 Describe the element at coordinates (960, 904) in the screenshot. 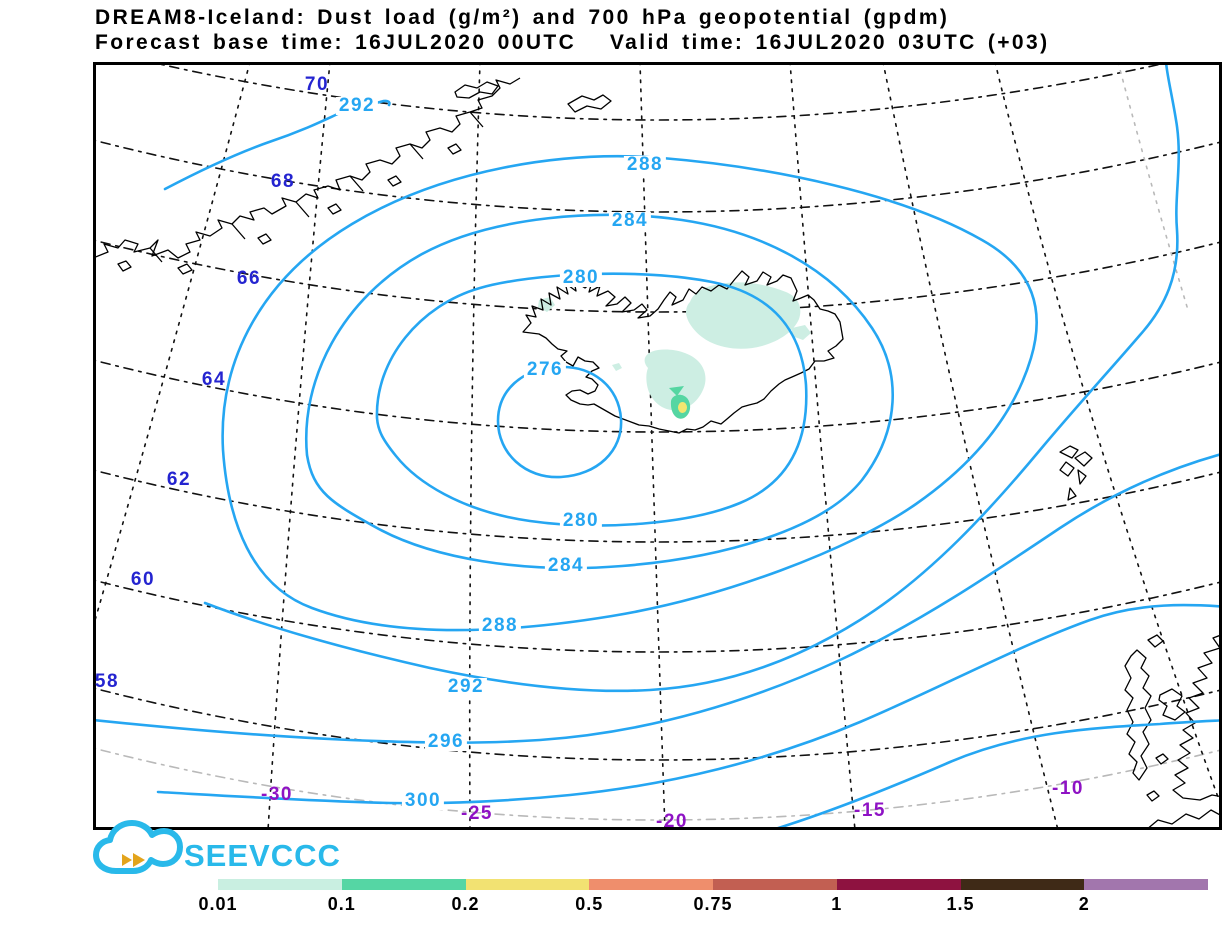

I see `legend-tick-label: 1.5` at that location.